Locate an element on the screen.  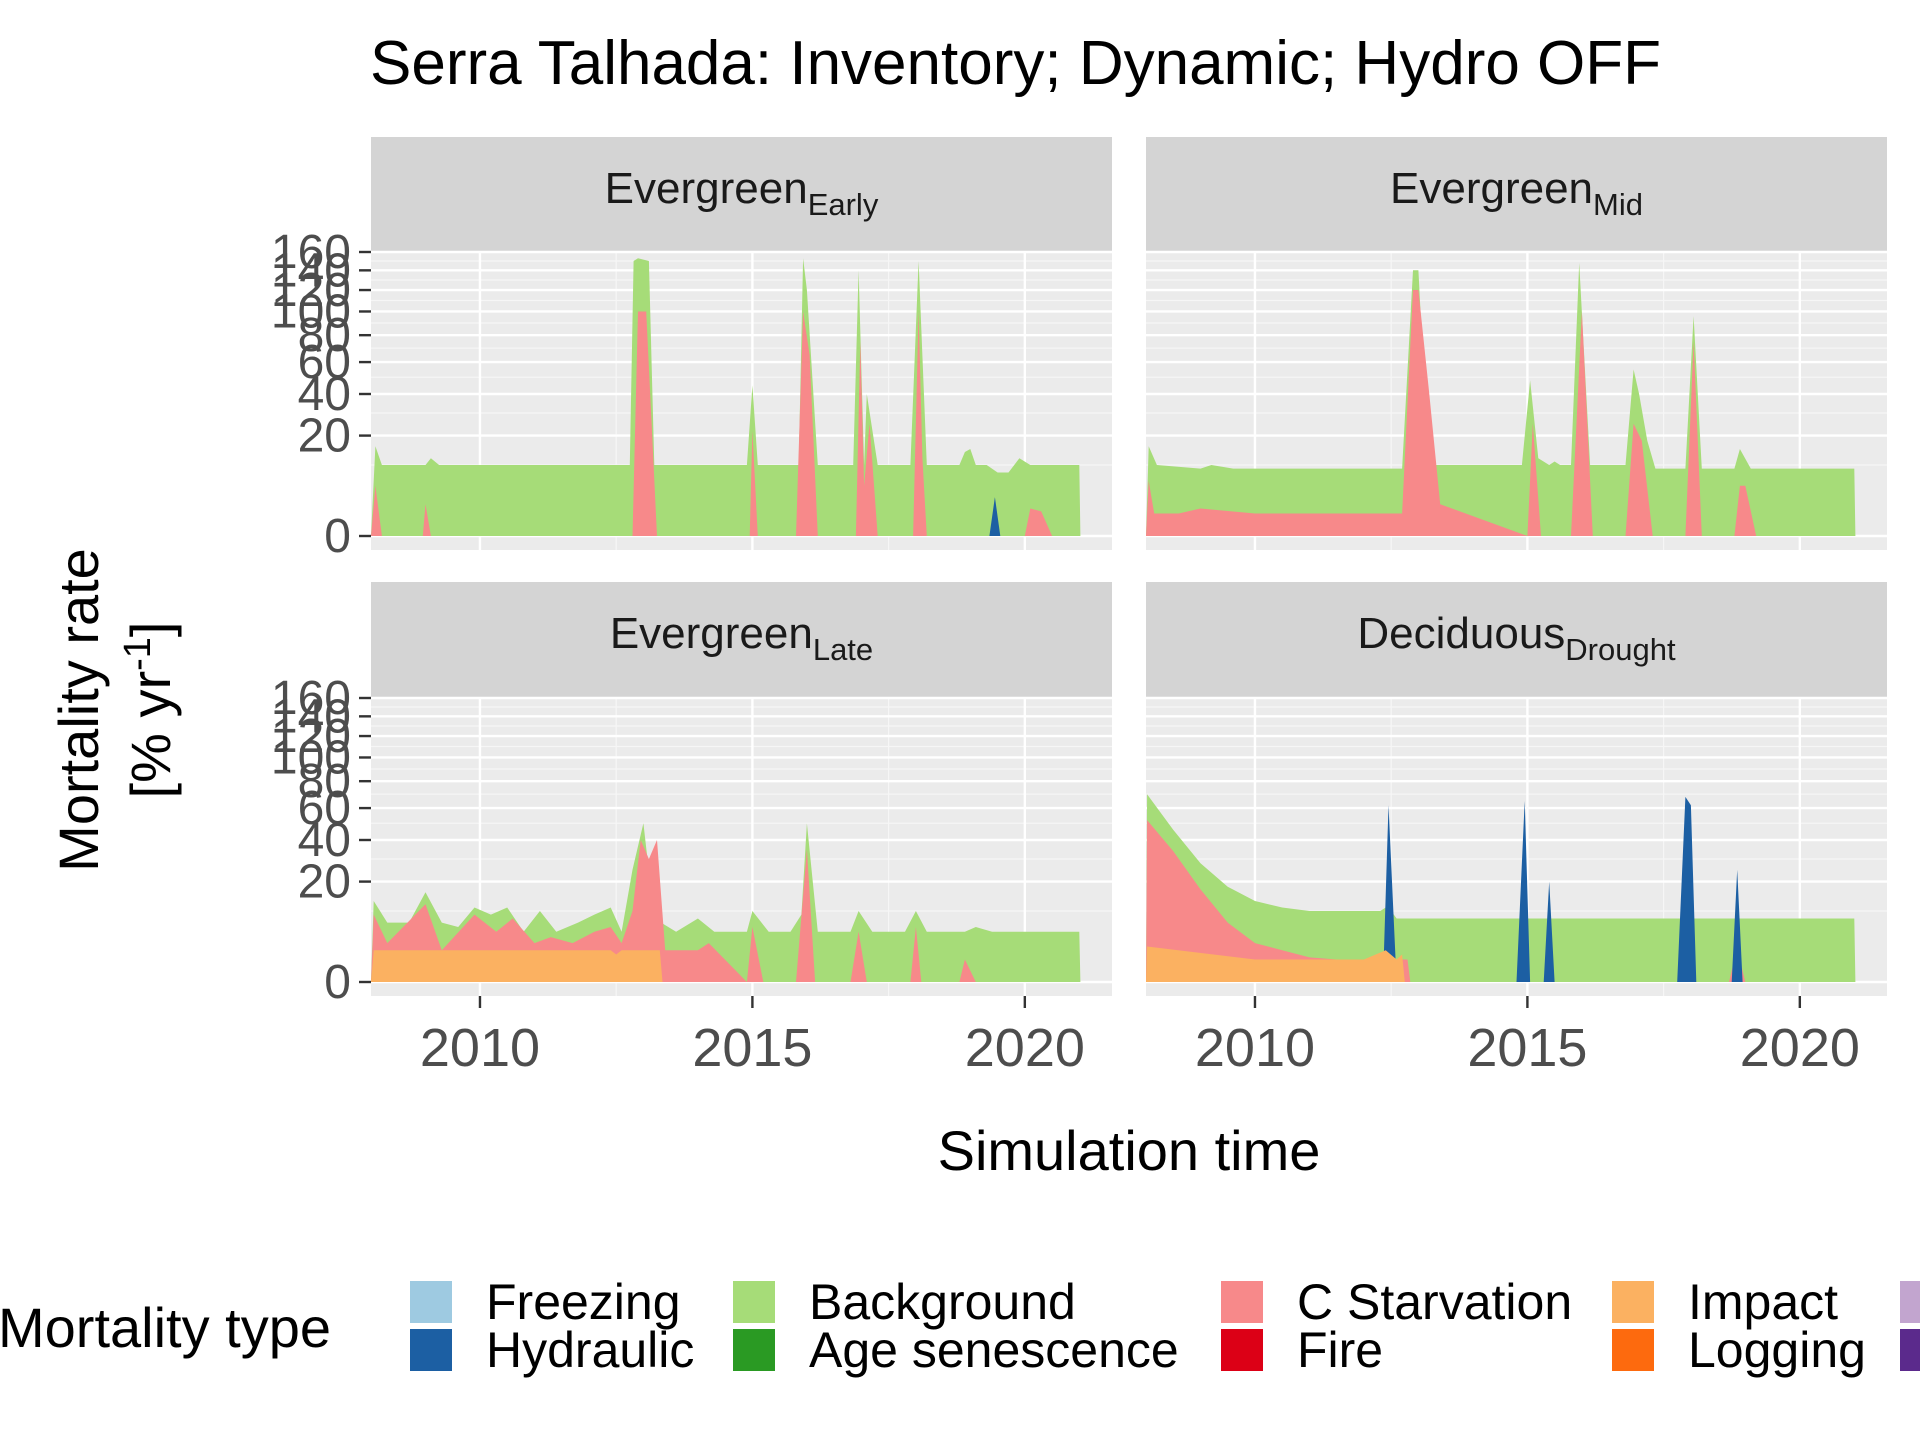
legend-item-c-starvation: C Starvation is located at coordinates (1396, 1302).